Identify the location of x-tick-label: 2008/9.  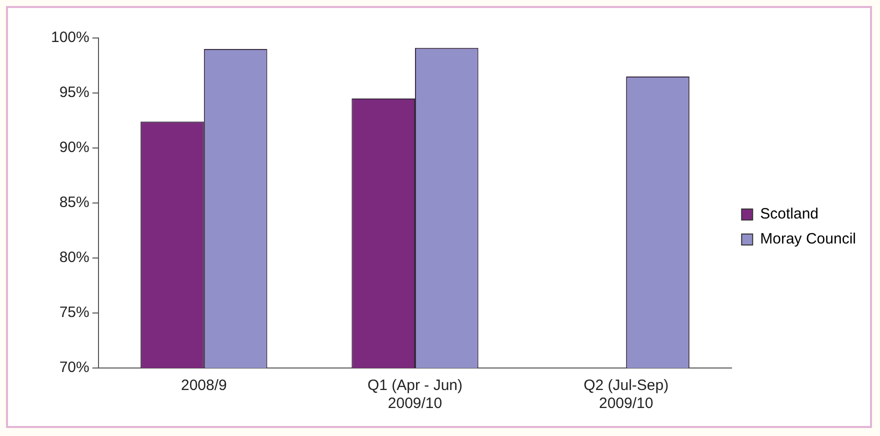
(203, 385).